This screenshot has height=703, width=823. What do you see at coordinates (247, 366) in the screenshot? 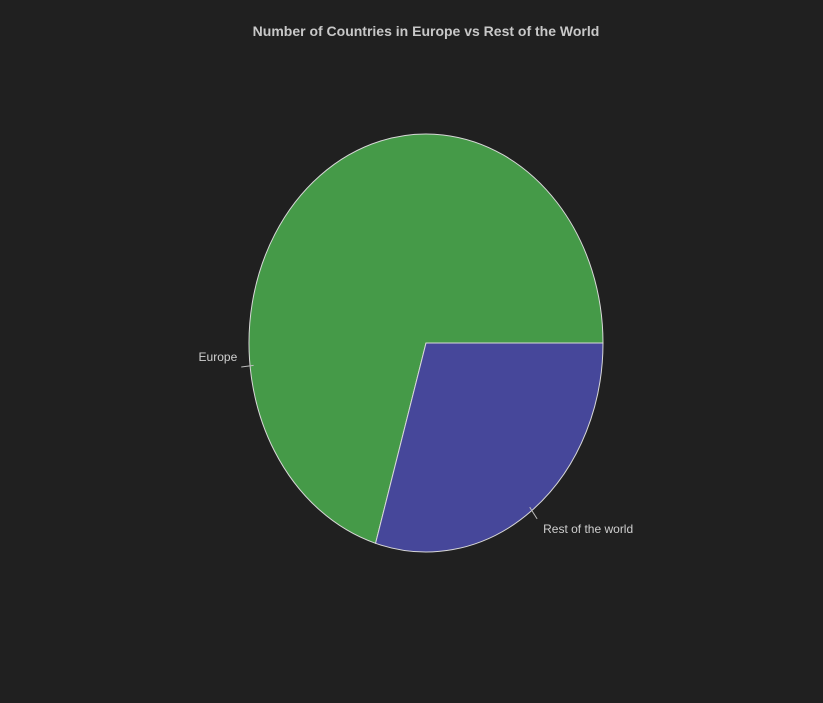
I see `leader-line-europe` at bounding box center [247, 366].